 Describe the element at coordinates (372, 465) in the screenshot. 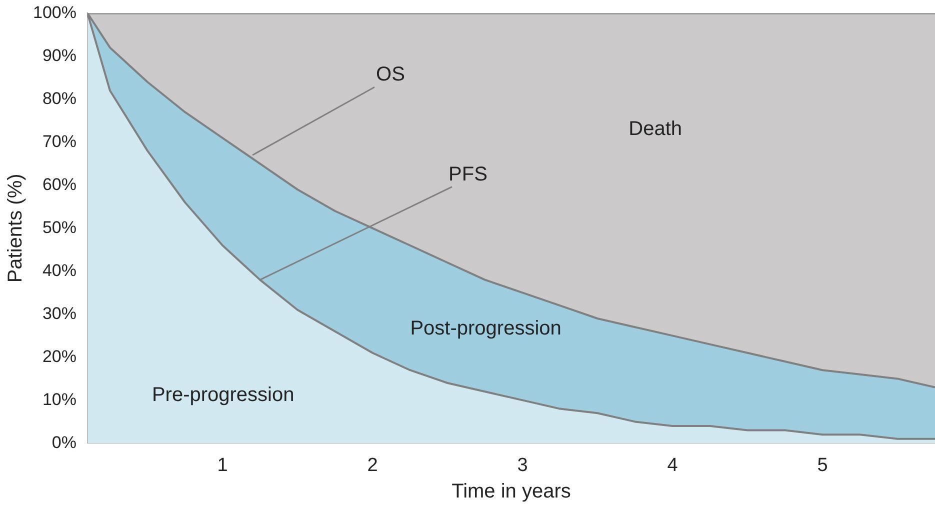

I see `x-tick-label: 2` at that location.